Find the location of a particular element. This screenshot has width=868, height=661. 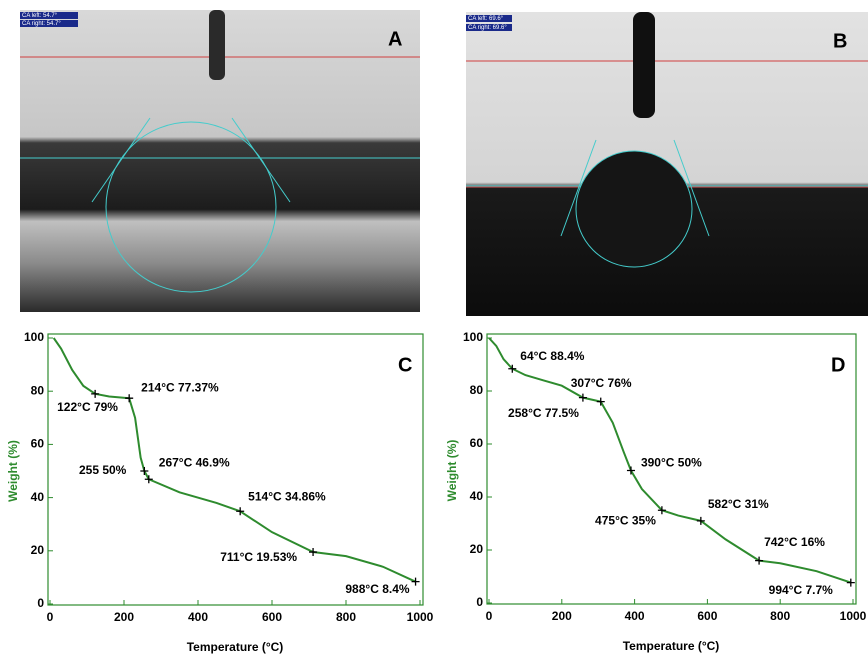

annotation: 64°C 88.4% is located at coordinates (552, 356).